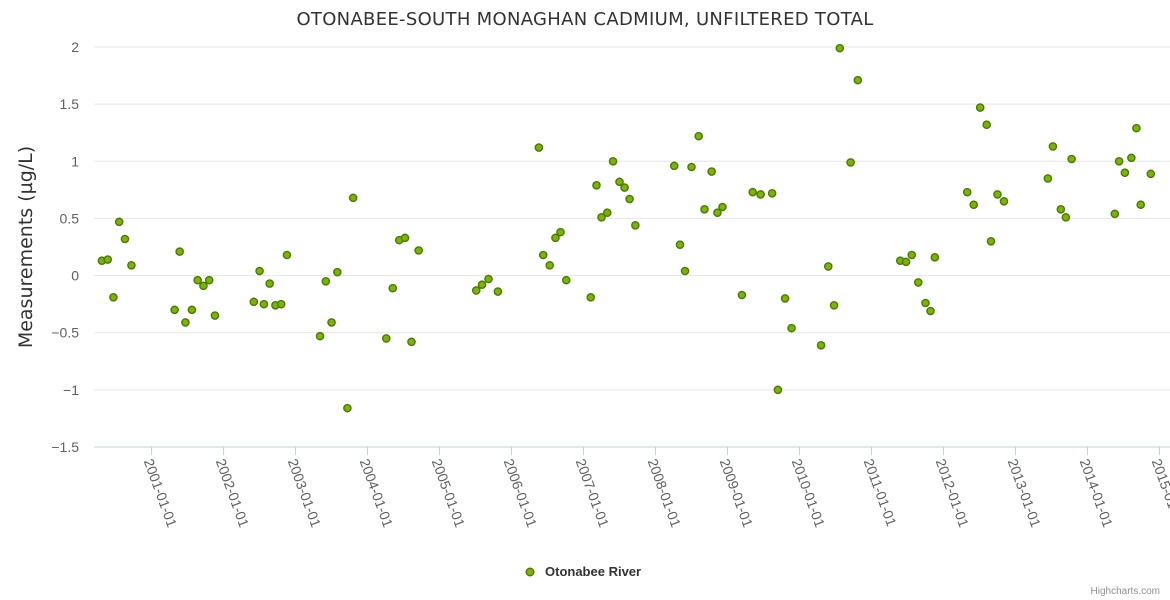 The image size is (1170, 600). I want to click on legend-label: Otonabee River, so click(593, 571).